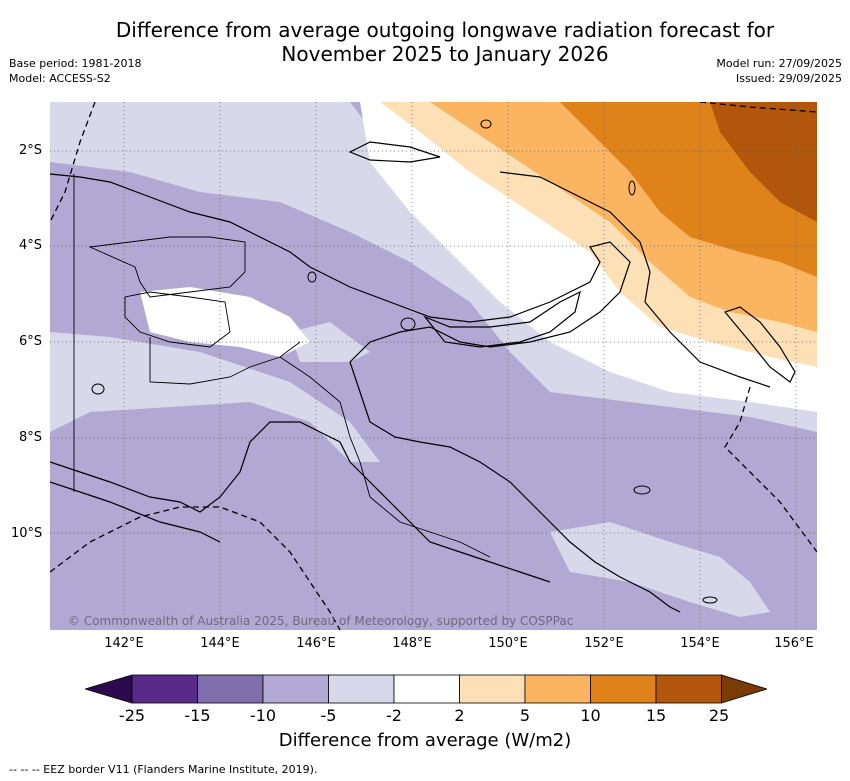  I want to click on anomaly-band-plus15-plus25, so click(763, 162).